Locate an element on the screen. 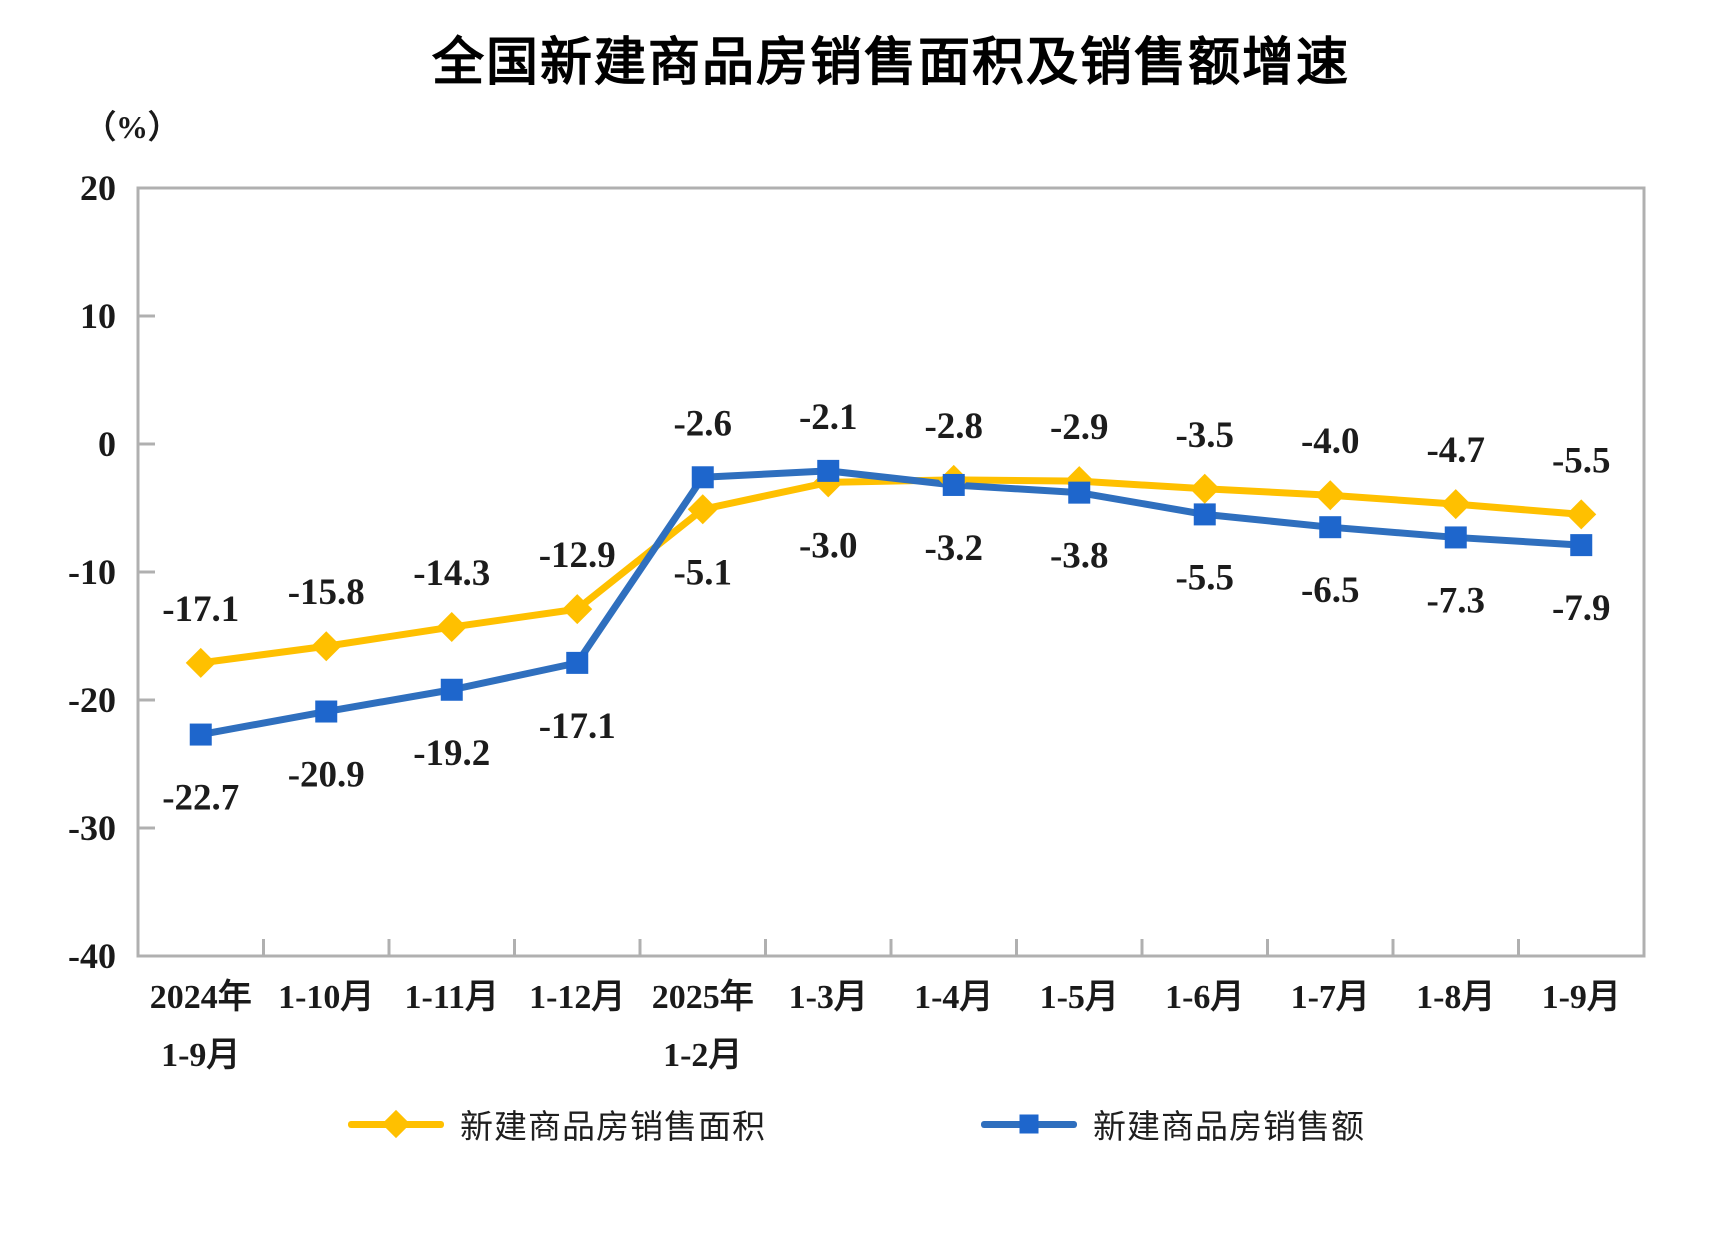 The width and height of the screenshot is (1713, 1243). data-point-label: -2.8 is located at coordinates (953, 426).